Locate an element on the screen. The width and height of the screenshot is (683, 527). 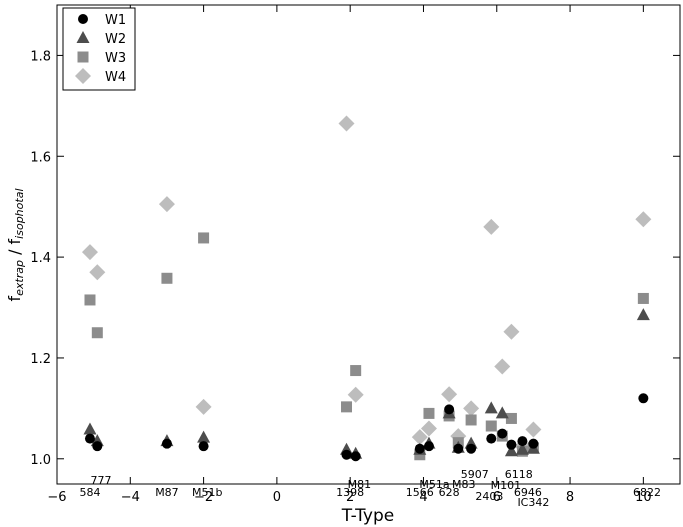
galaxy-label: 777 is located at coordinates (100, 480).